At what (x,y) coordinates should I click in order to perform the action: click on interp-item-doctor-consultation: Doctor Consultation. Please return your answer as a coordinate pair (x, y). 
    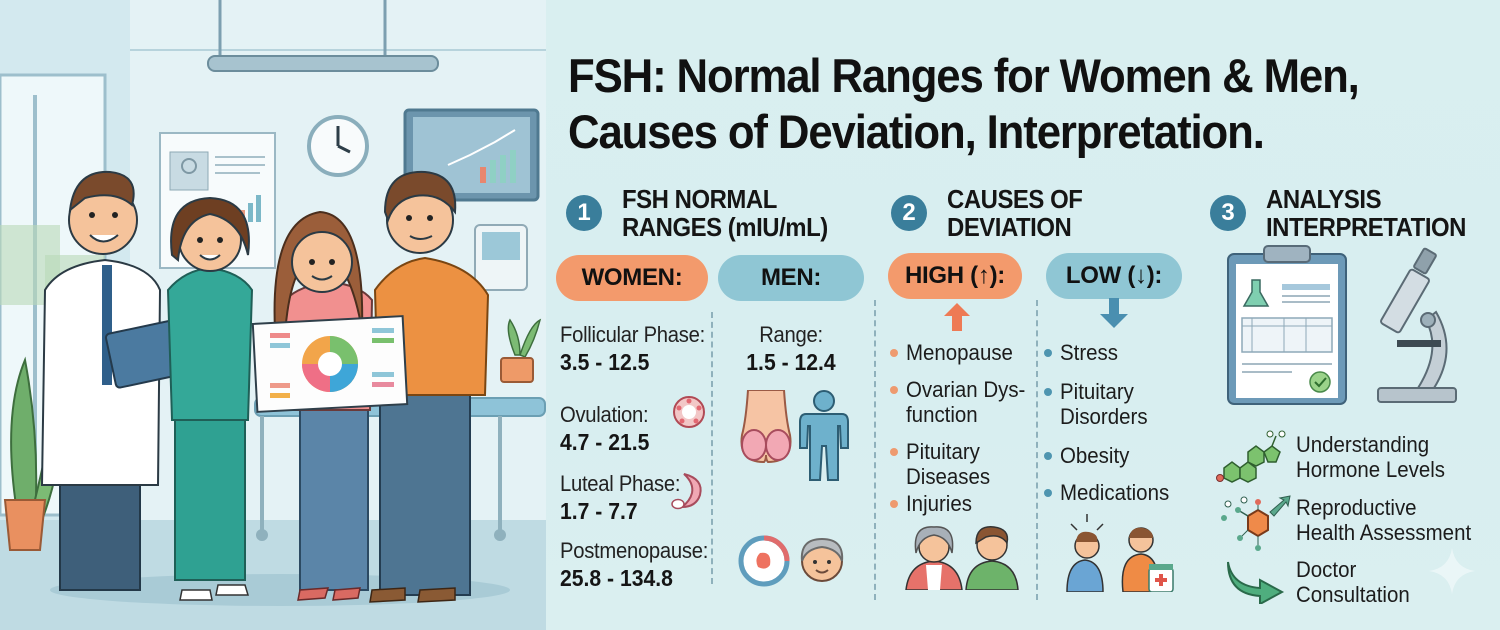
    Looking at the image, I should click on (1353, 582).